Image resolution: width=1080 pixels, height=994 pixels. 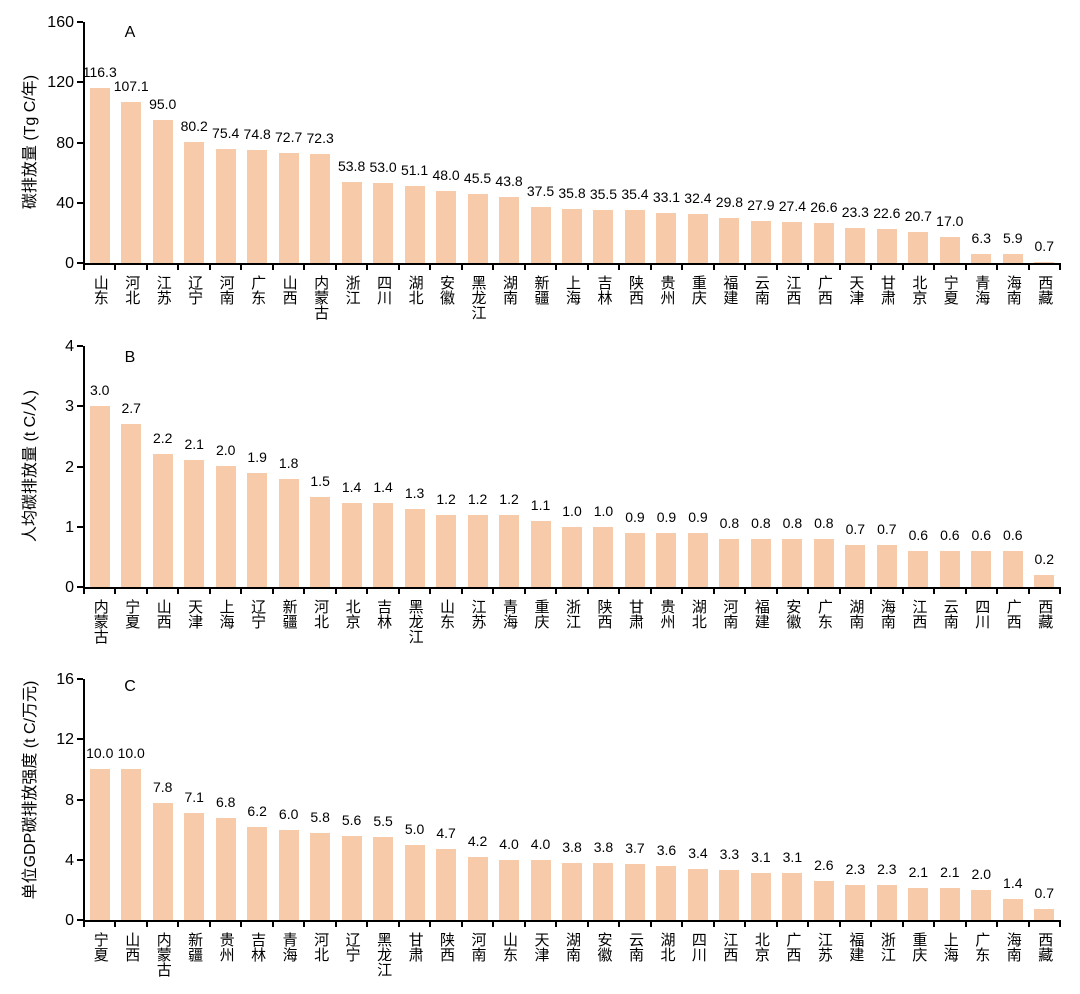 What do you see at coordinates (320, 481) in the screenshot?
I see `bar-value-label: 1.5` at bounding box center [320, 481].